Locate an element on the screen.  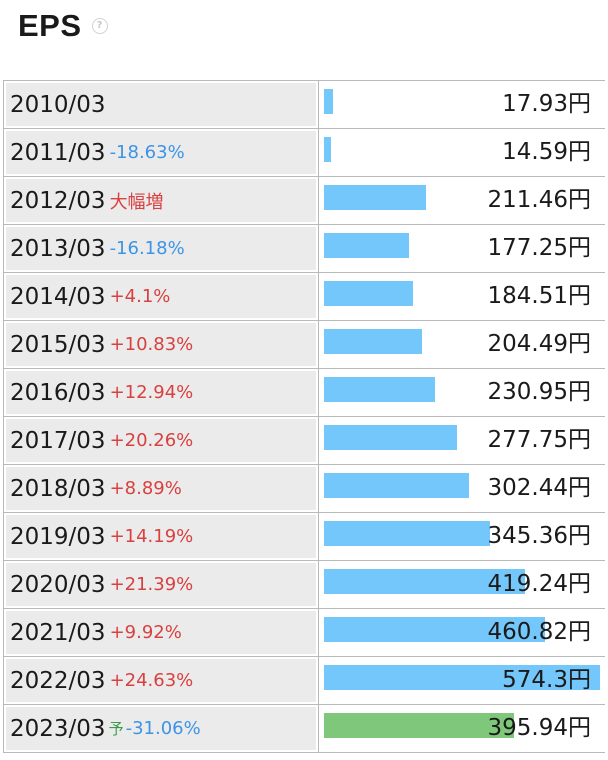
eps-value: 17.93円 is located at coordinates (546, 104).